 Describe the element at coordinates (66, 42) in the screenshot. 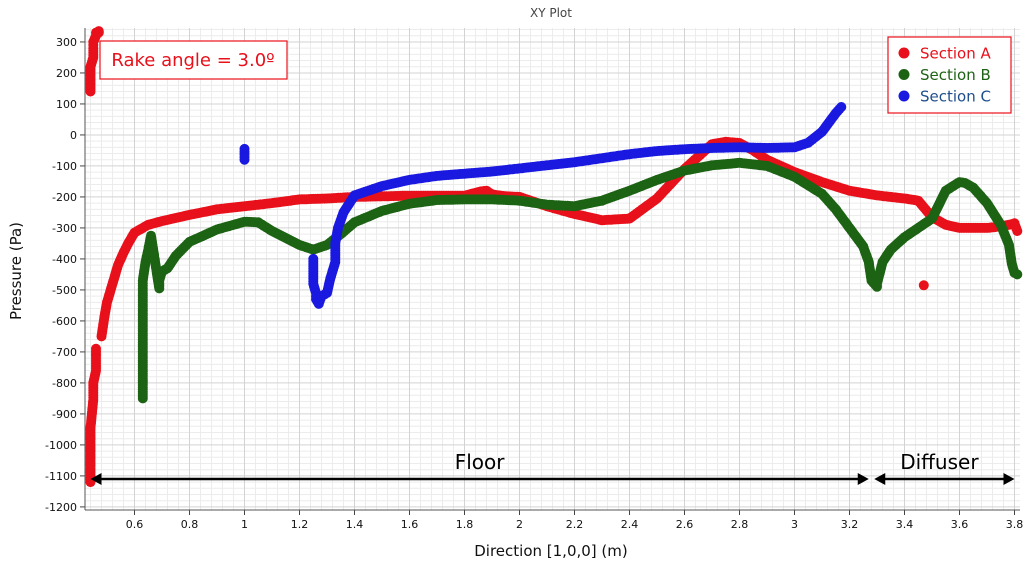

I see `y-tick-label: 300` at that location.